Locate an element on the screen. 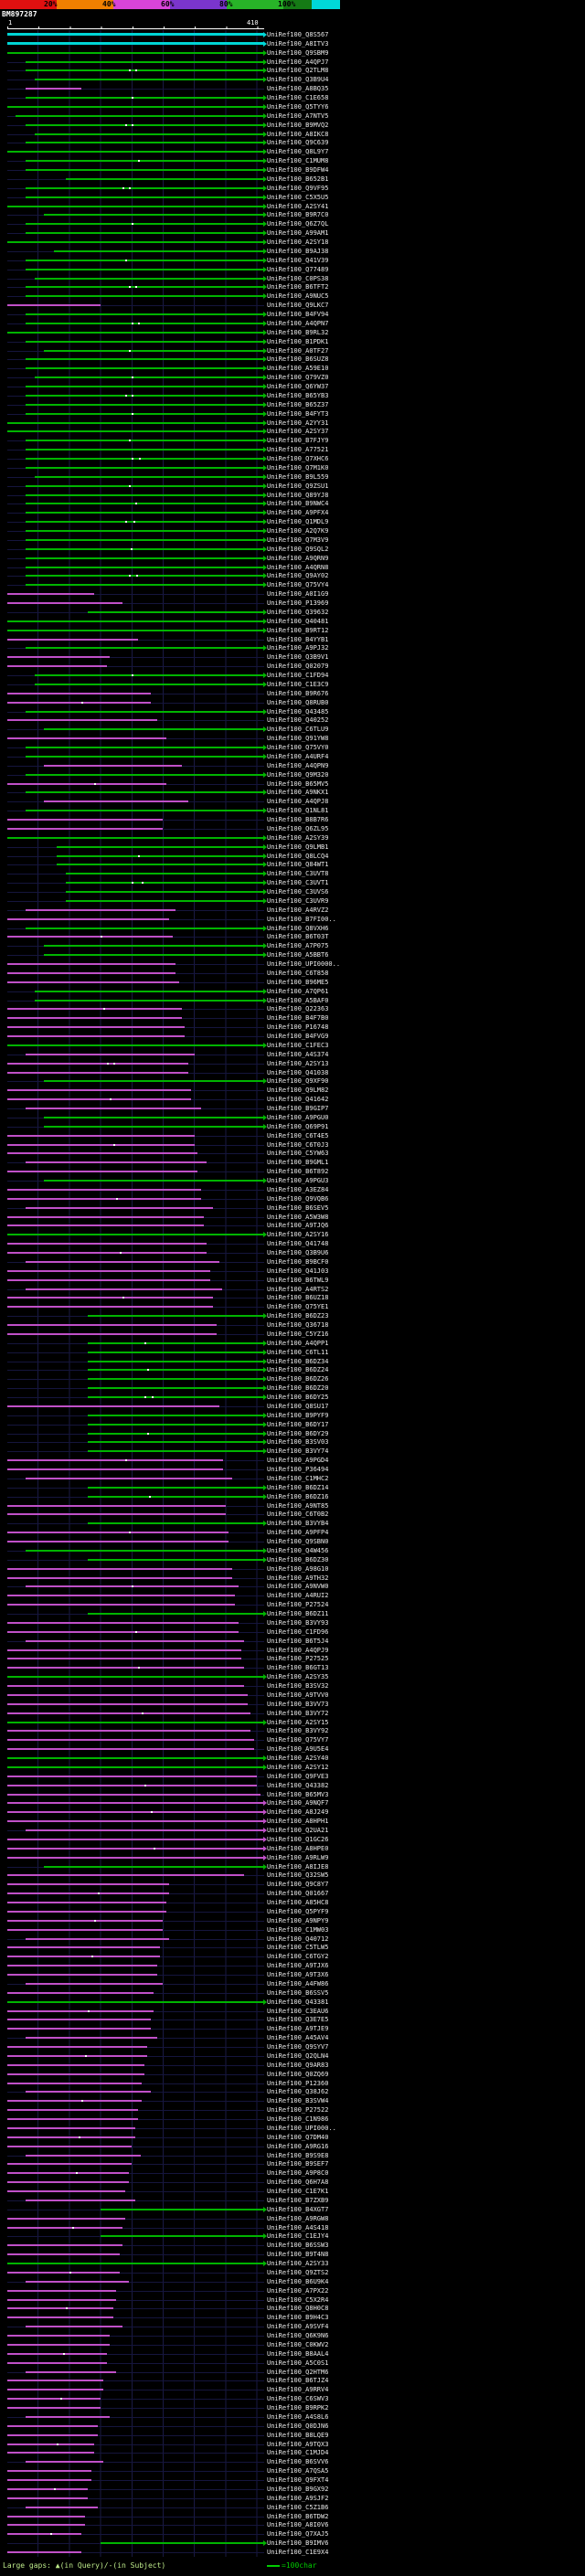  hit-row: UniRef100_A2SY37 is located at coordinates (293, 432).